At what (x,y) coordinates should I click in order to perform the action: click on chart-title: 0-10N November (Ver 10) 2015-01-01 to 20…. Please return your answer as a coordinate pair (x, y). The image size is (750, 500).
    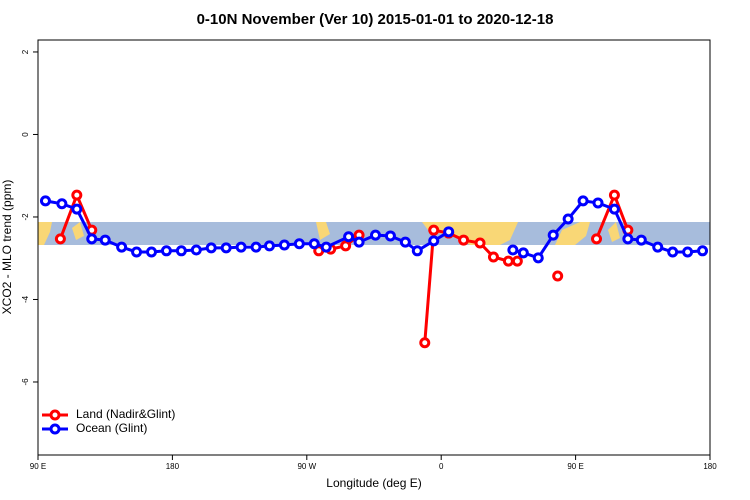
    Looking at the image, I should click on (375, 19).